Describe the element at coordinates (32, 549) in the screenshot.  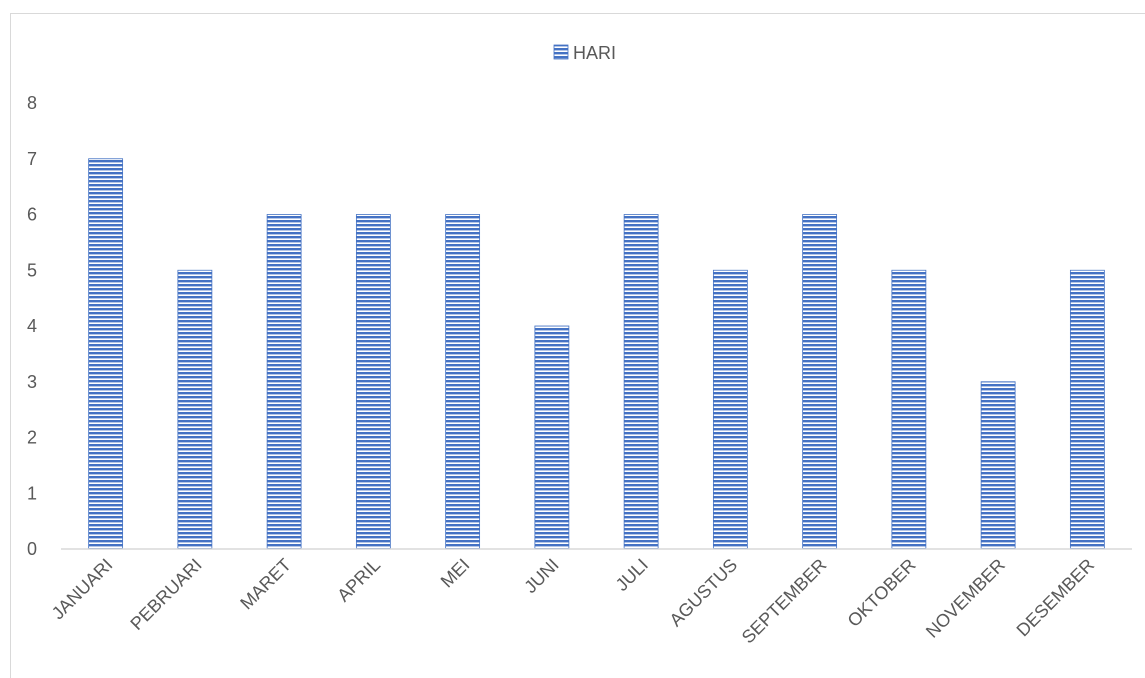
I see `y-tick-label: 0` at that location.